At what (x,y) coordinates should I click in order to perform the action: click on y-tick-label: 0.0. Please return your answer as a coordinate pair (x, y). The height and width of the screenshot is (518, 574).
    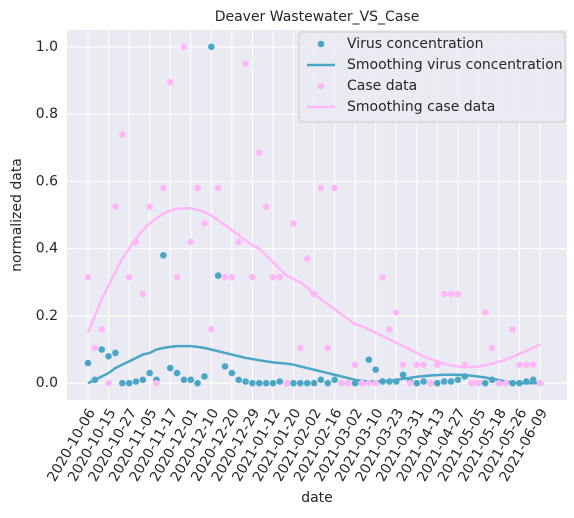
    Looking at the image, I should click on (47, 383).